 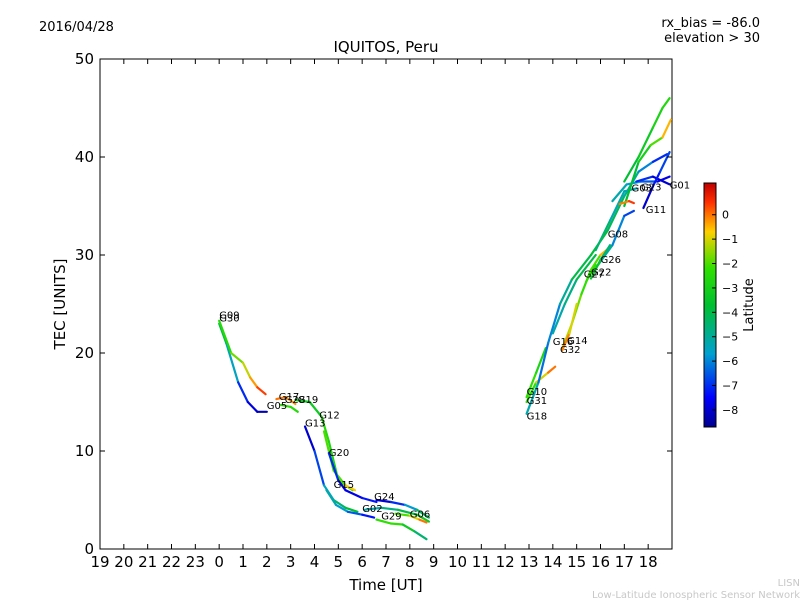 I want to click on x-tick-label: 5, so click(x=339, y=562).